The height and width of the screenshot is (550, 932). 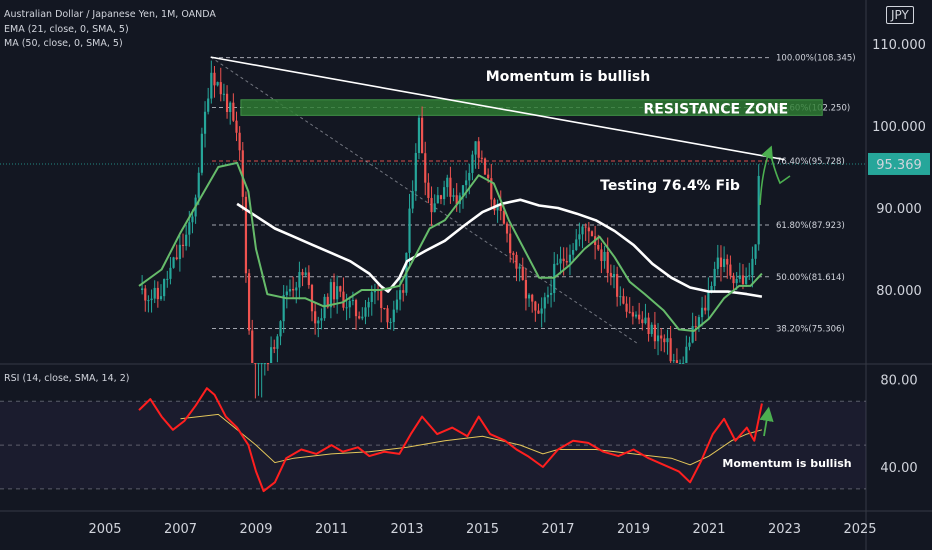 I want to click on time-axis-tick: 2013, so click(x=406, y=529).